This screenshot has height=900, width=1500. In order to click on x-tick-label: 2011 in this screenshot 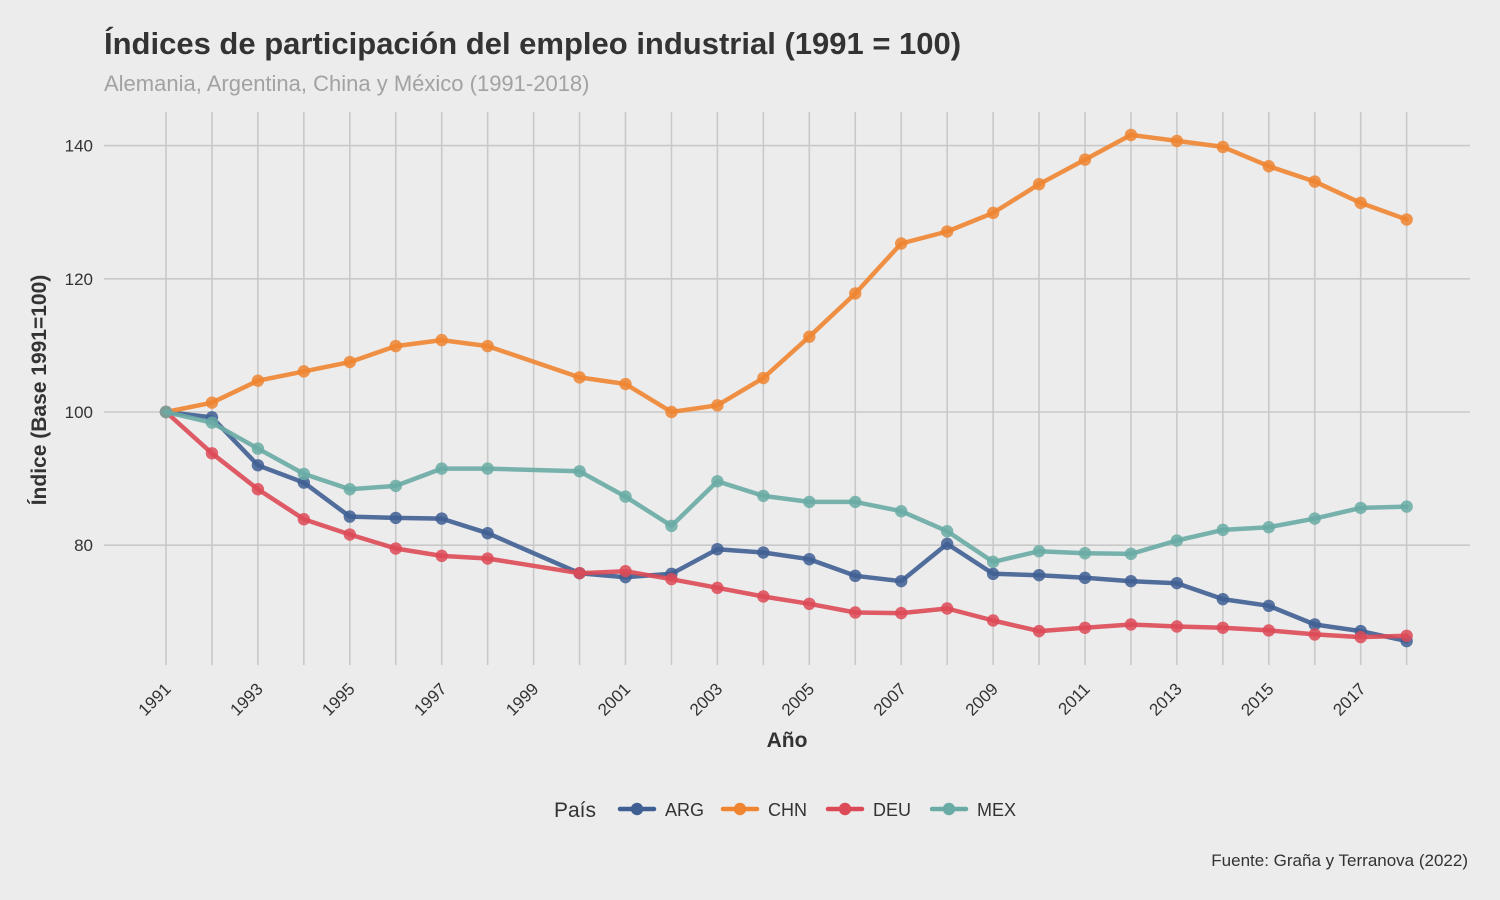, I will do `click(1074, 698)`.